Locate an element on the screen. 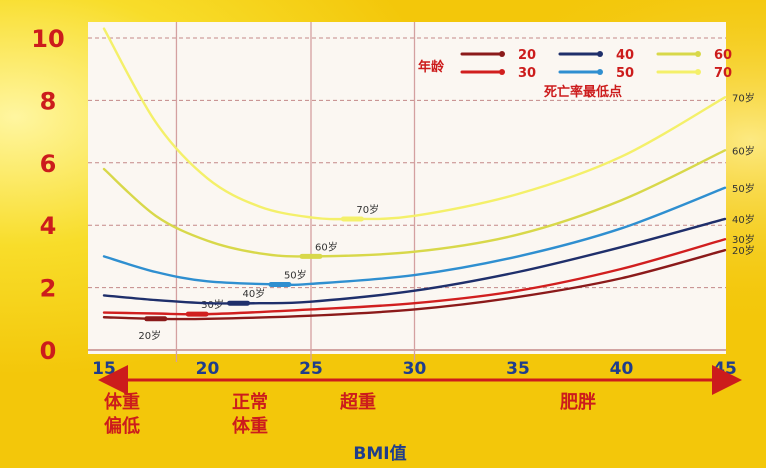 This screenshot has height=468, width=766. category-label-2-line-0: 超重 is located at coordinates (358, 402).